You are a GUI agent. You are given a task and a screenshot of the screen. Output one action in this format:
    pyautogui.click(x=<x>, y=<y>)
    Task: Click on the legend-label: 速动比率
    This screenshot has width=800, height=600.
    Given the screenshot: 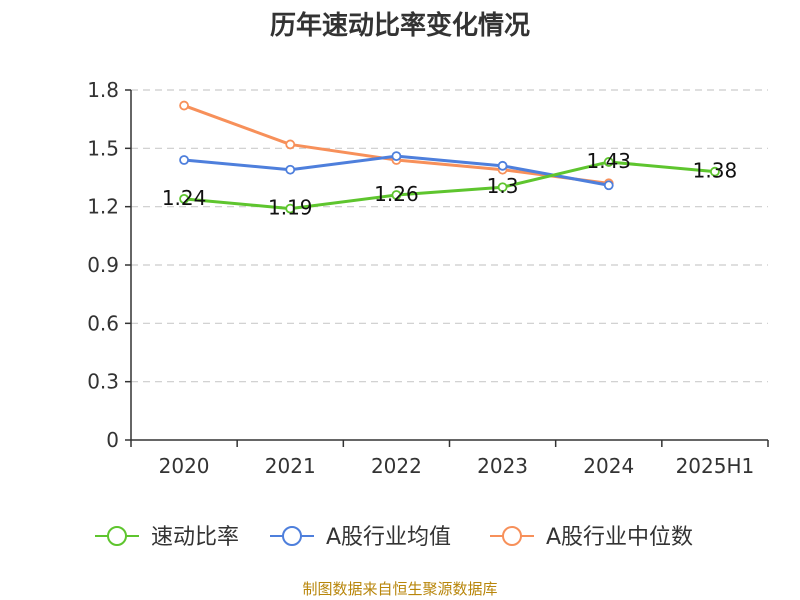 What is the action you would take?
    pyautogui.click(x=195, y=537)
    